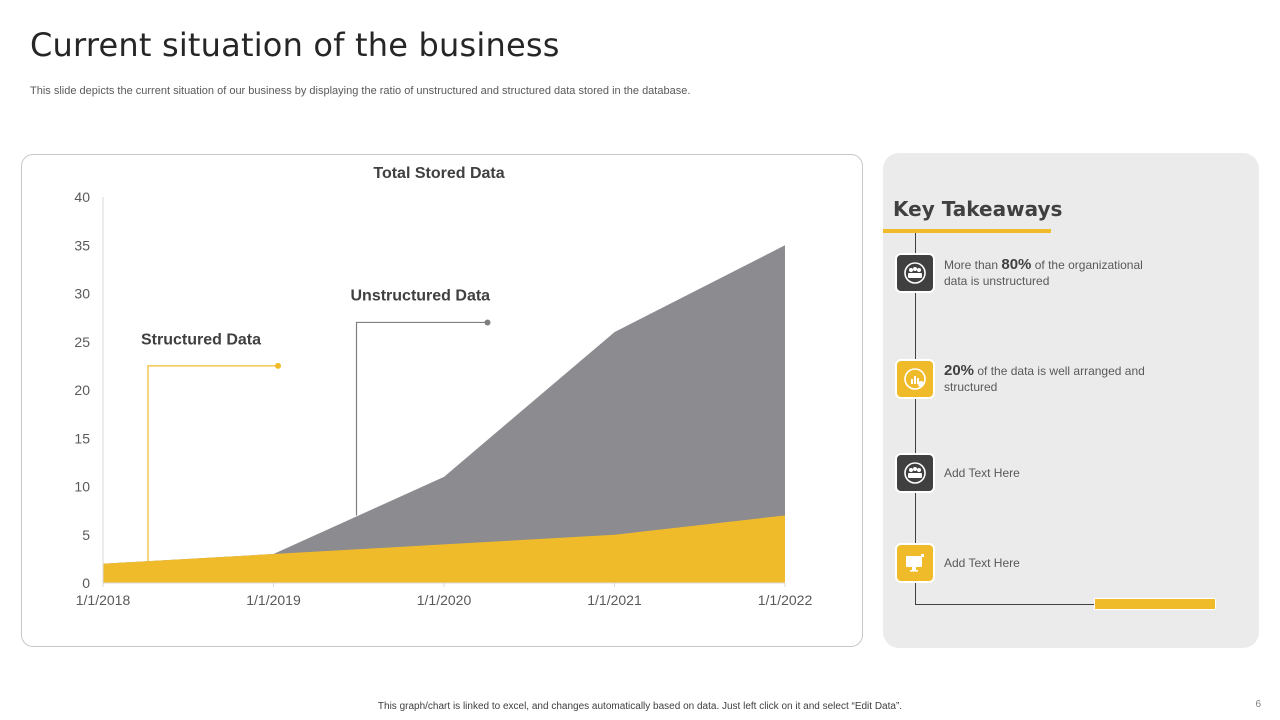  Describe the element at coordinates (438, 173) in the screenshot. I see `chart-title: Total Stored Data` at that location.